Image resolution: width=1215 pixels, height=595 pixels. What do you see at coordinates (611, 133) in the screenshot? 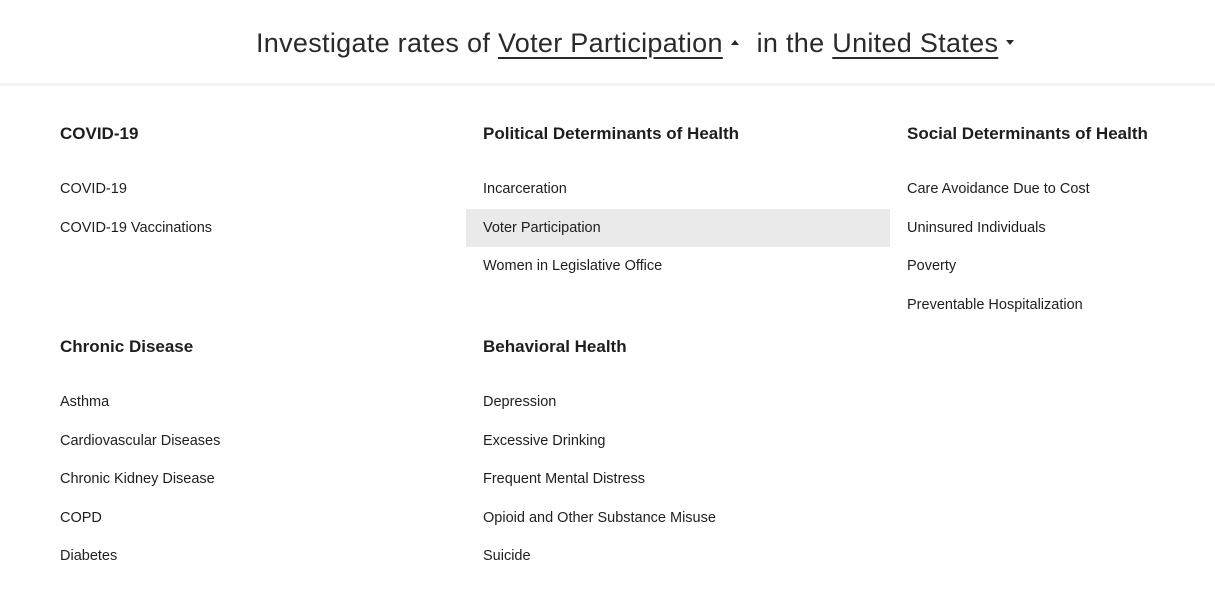
I see `group-title: Political Determinants of Health` at bounding box center [611, 133].